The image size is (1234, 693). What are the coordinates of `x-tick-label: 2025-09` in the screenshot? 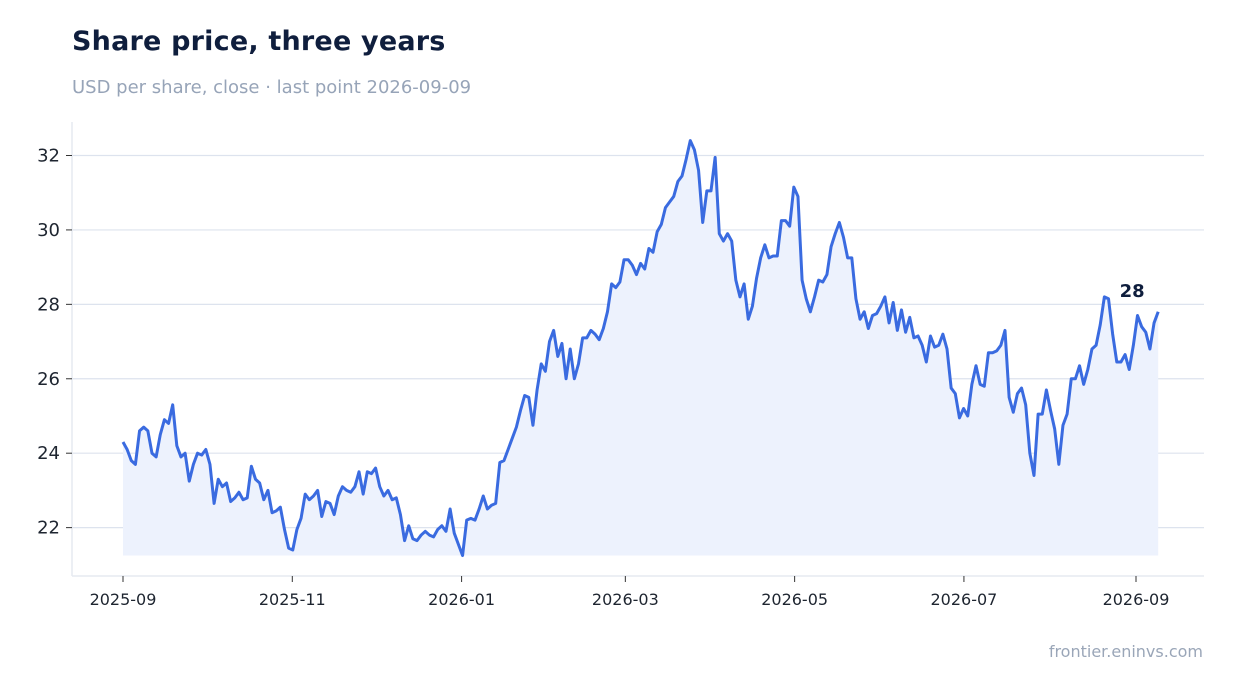 It's located at (123, 599).